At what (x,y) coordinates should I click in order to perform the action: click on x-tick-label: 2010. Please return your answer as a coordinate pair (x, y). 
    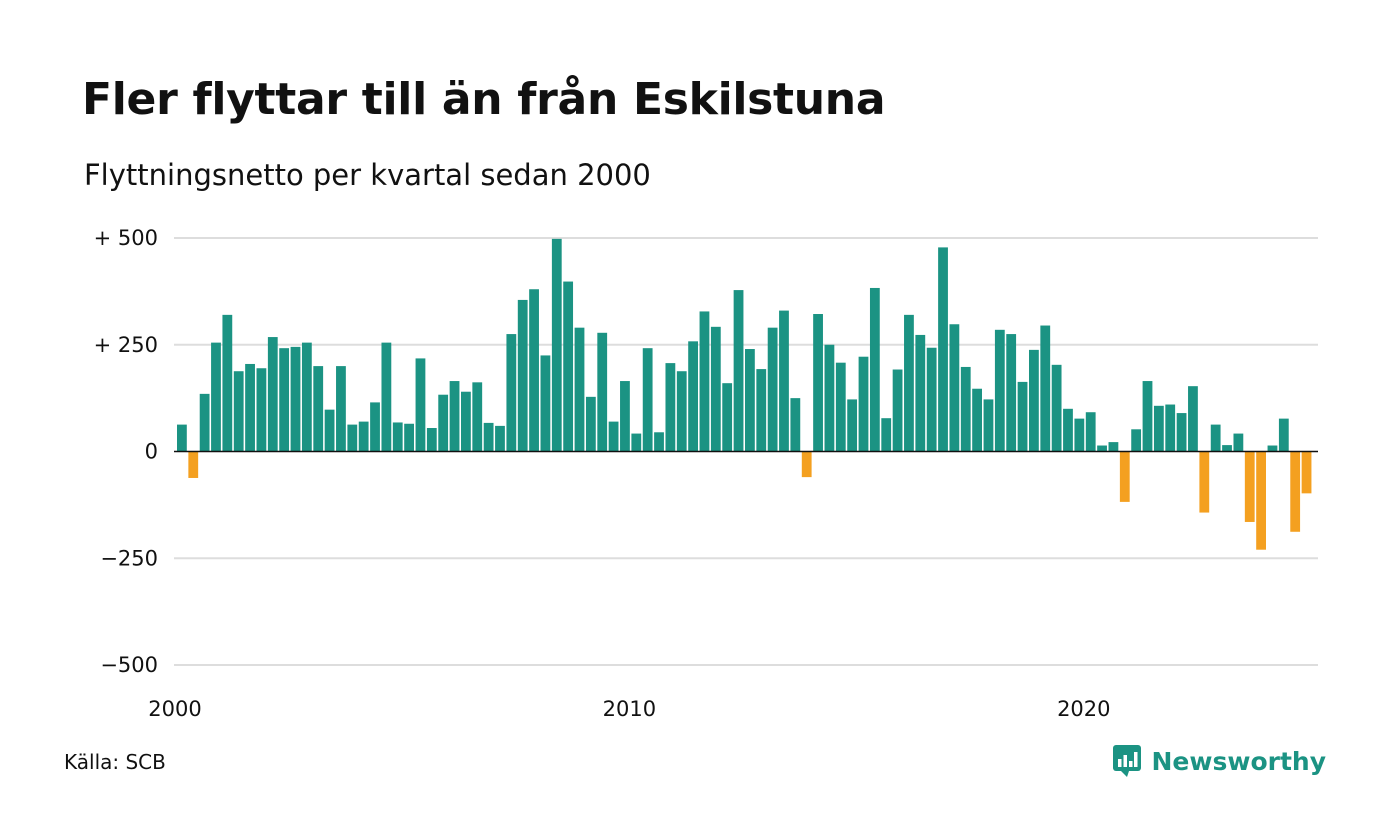
    Looking at the image, I should click on (629, 709).